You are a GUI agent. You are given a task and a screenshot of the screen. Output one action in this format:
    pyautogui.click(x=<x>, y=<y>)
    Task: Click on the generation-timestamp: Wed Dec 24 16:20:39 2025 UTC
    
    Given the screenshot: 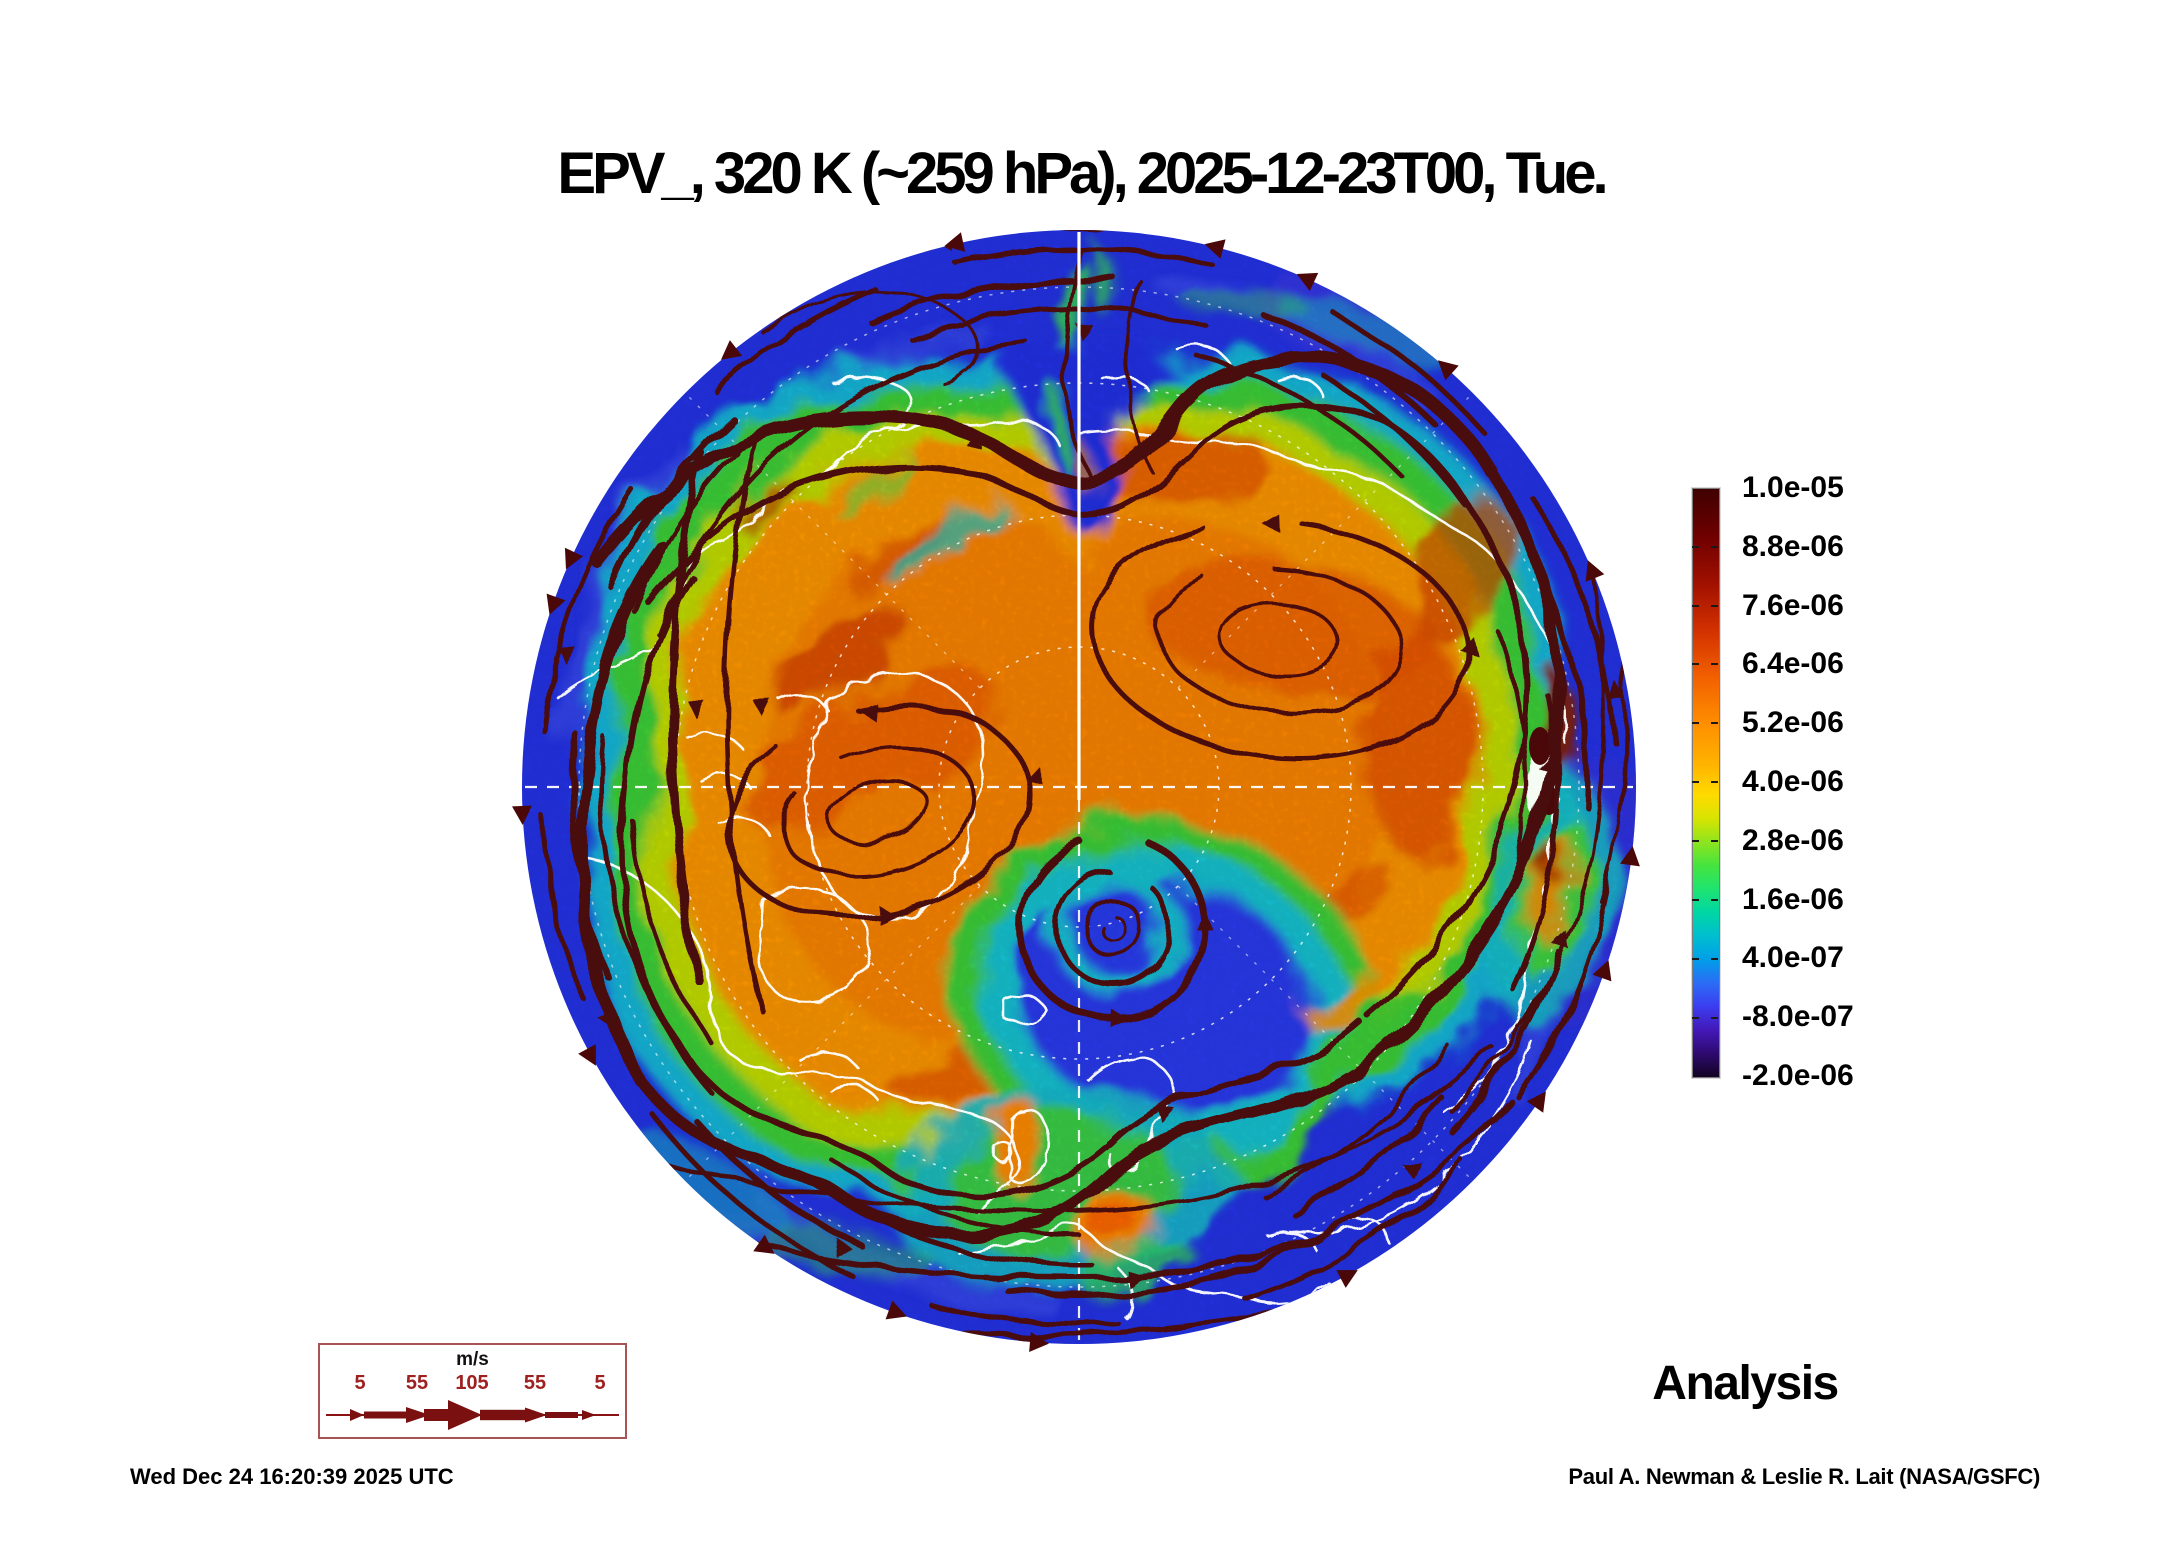 What is the action you would take?
    pyautogui.click(x=292, y=1476)
    